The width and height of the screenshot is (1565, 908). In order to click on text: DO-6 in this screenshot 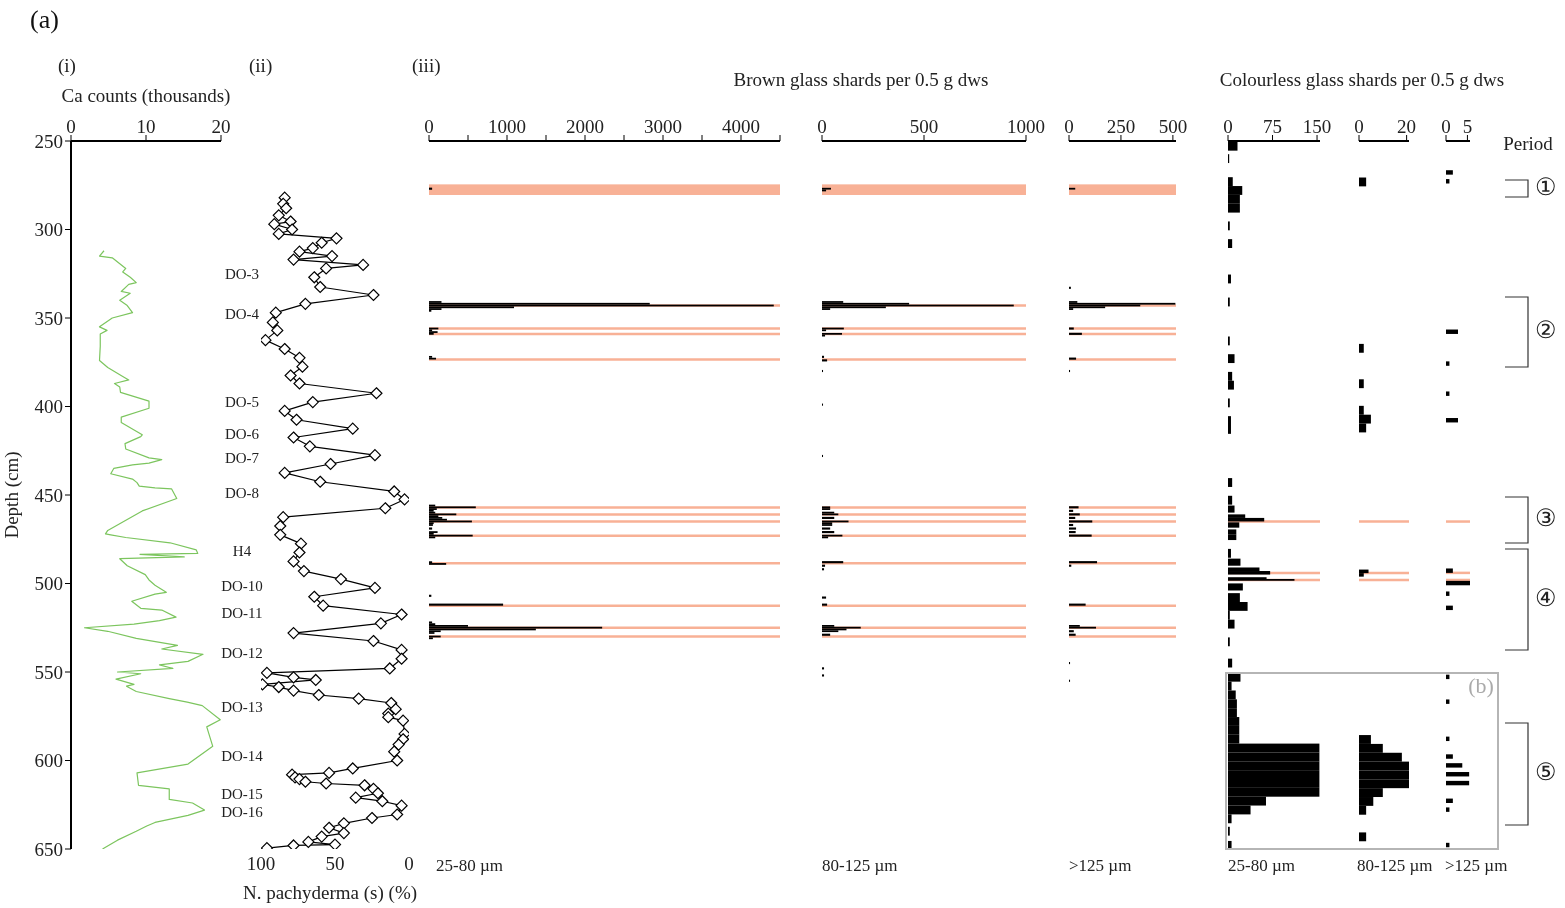, I will do `click(242, 434)`.